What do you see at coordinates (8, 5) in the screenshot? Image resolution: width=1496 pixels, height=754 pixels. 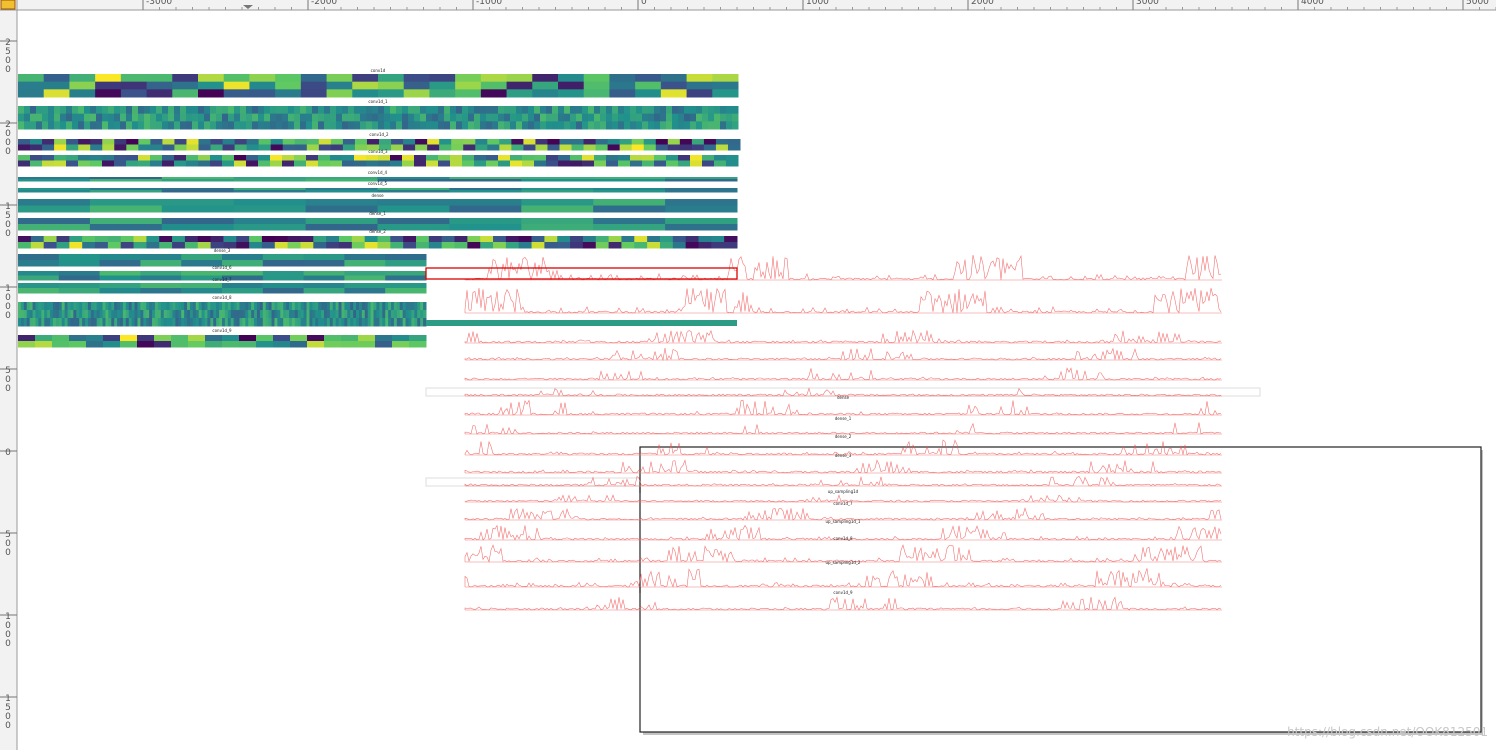 I see `ruler-origin-button` at bounding box center [8, 5].